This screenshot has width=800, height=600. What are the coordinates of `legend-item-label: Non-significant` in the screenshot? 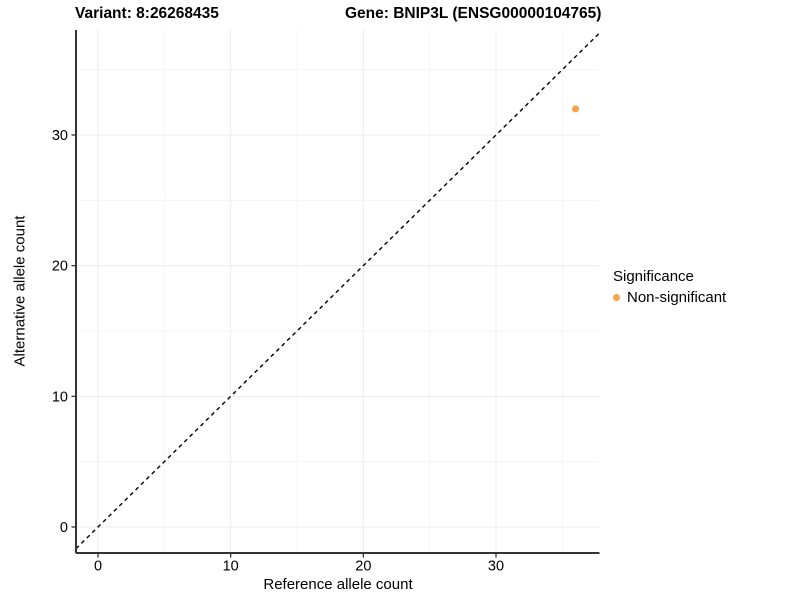 It's located at (677, 297).